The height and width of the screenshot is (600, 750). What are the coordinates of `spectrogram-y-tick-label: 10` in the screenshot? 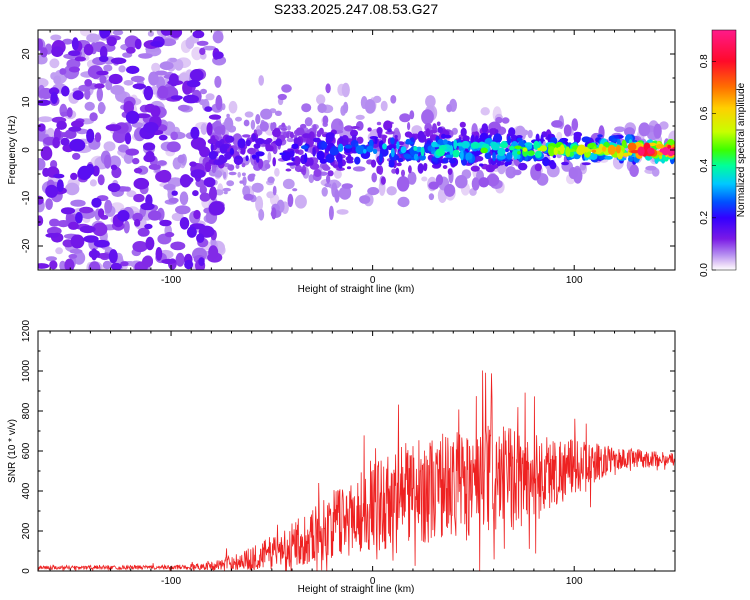 It's located at (26, 102).